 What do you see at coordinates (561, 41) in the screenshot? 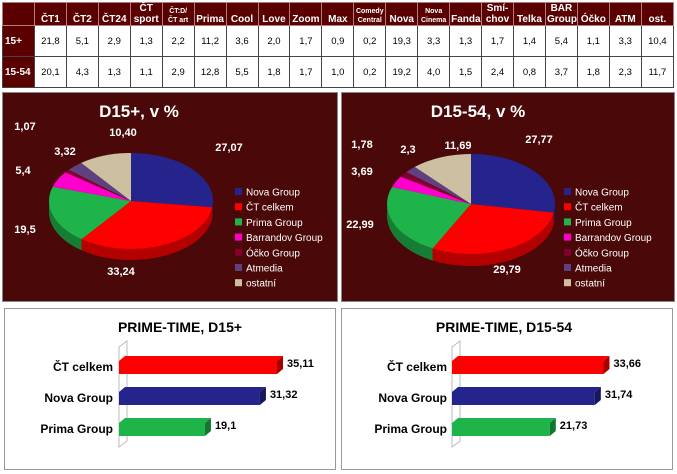
I see `table-cell: 5,4` at bounding box center [561, 41].